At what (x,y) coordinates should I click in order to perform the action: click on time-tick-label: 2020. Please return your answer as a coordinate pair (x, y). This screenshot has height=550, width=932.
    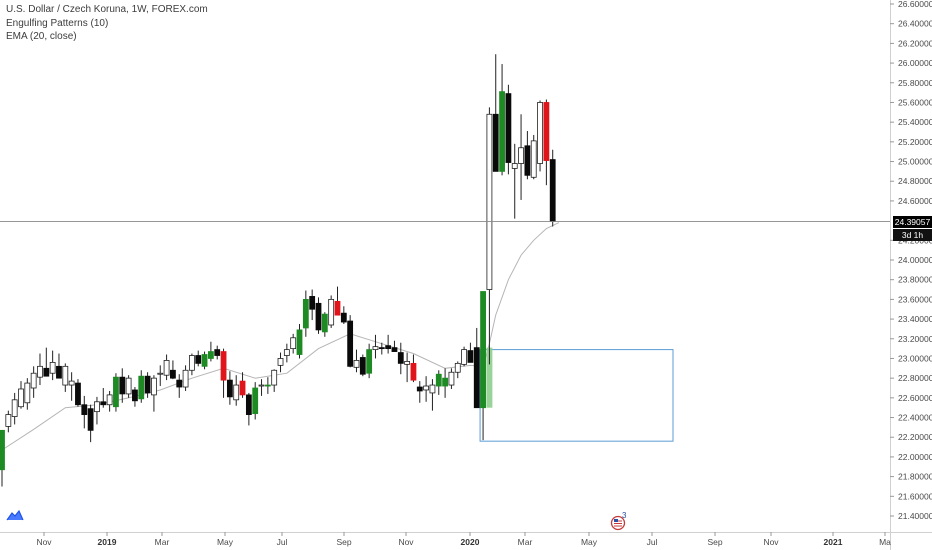
    Looking at the image, I should click on (470, 542).